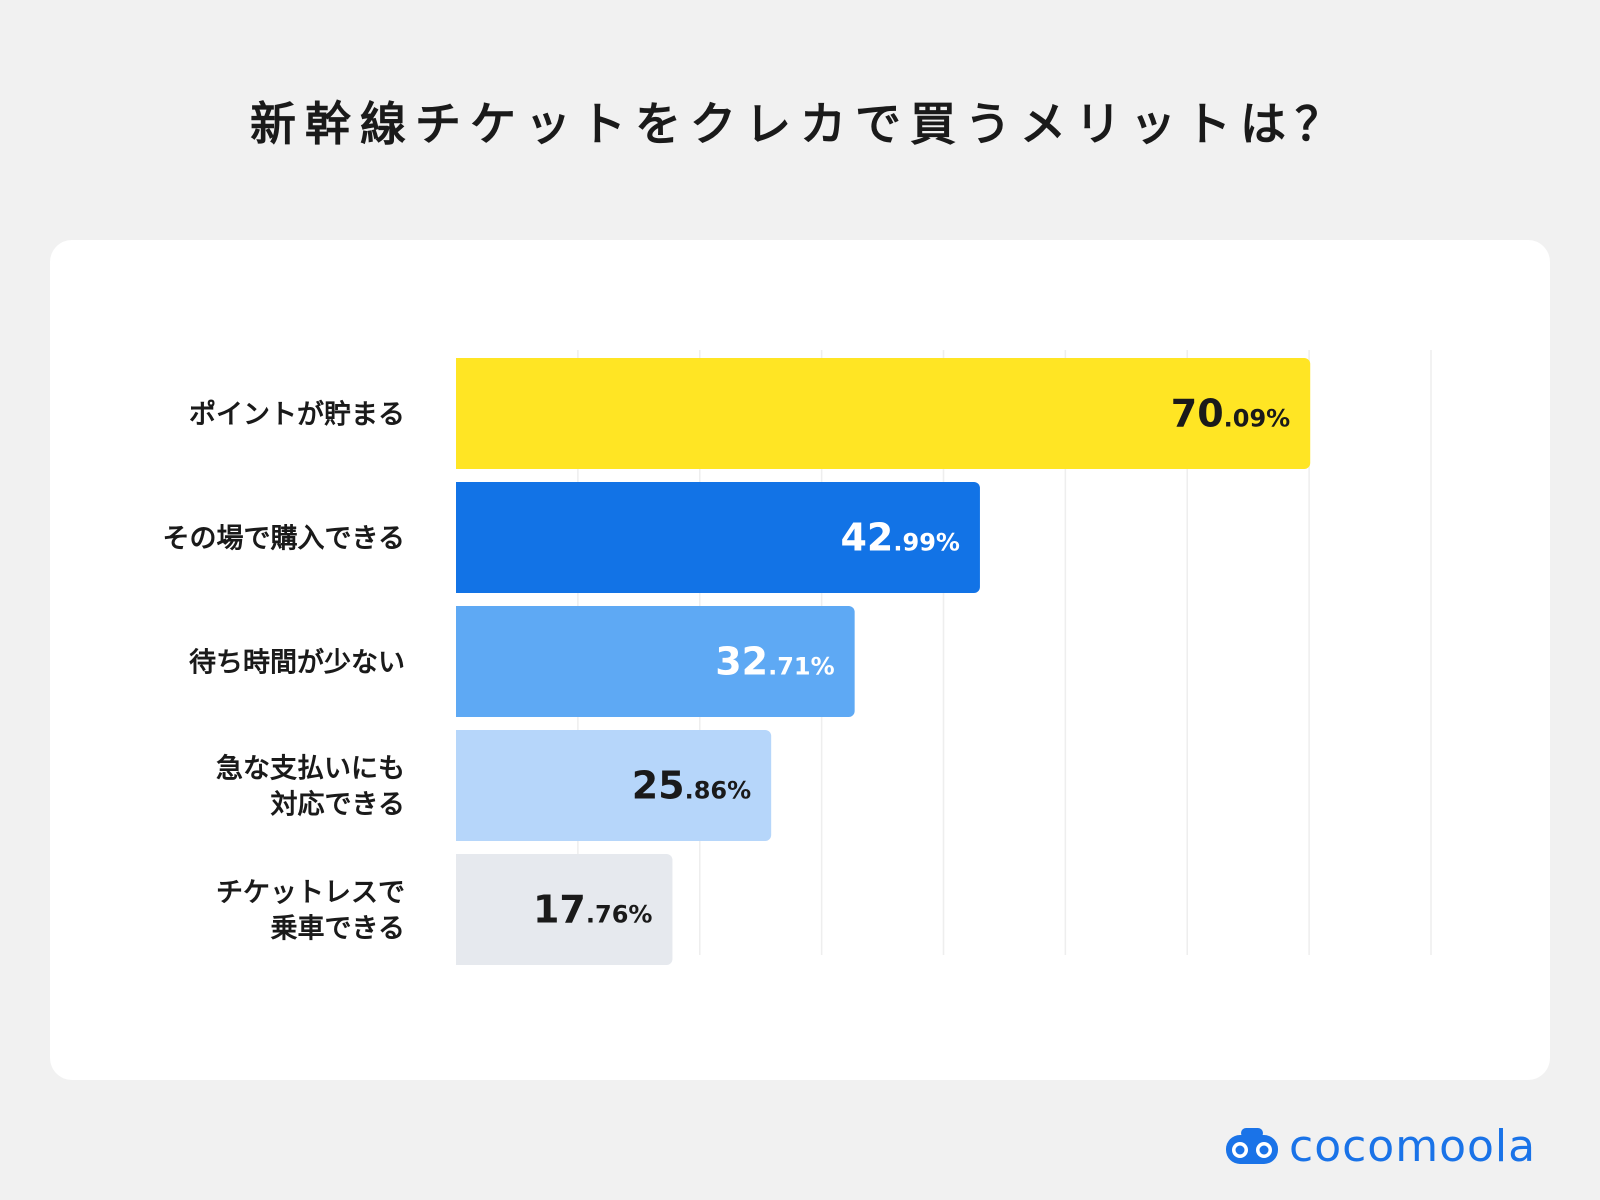  I want to click on category-label-2: 待ち時間が少ない, so click(297, 663).